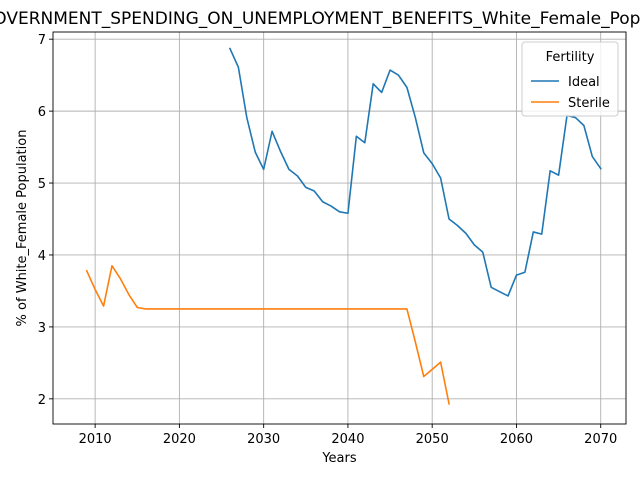 The image size is (640, 480). What do you see at coordinates (347, 439) in the screenshot?
I see `x-tick-label: 2040` at bounding box center [347, 439].